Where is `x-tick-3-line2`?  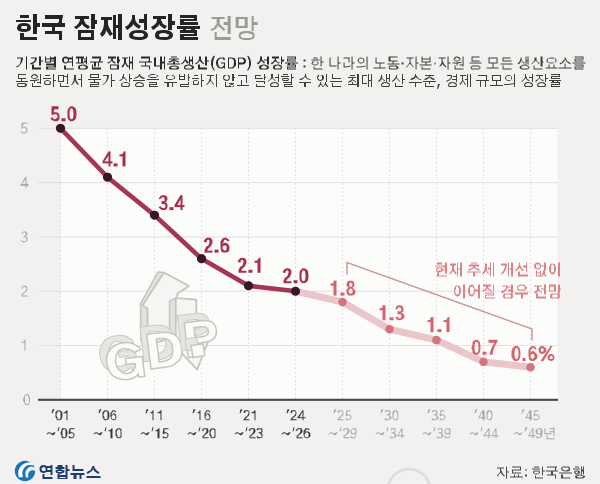 x-tick-3-line2 is located at coordinates (201, 433).